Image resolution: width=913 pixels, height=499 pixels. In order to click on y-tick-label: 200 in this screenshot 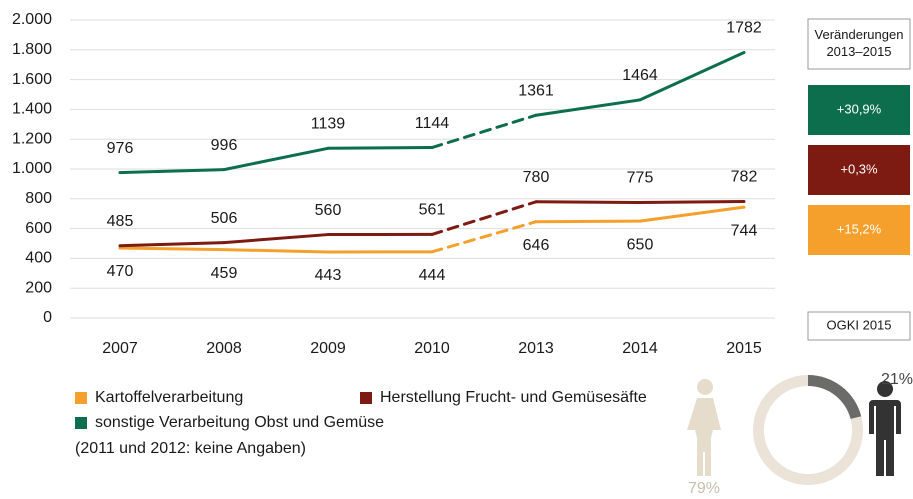, I will do `click(38, 287)`.